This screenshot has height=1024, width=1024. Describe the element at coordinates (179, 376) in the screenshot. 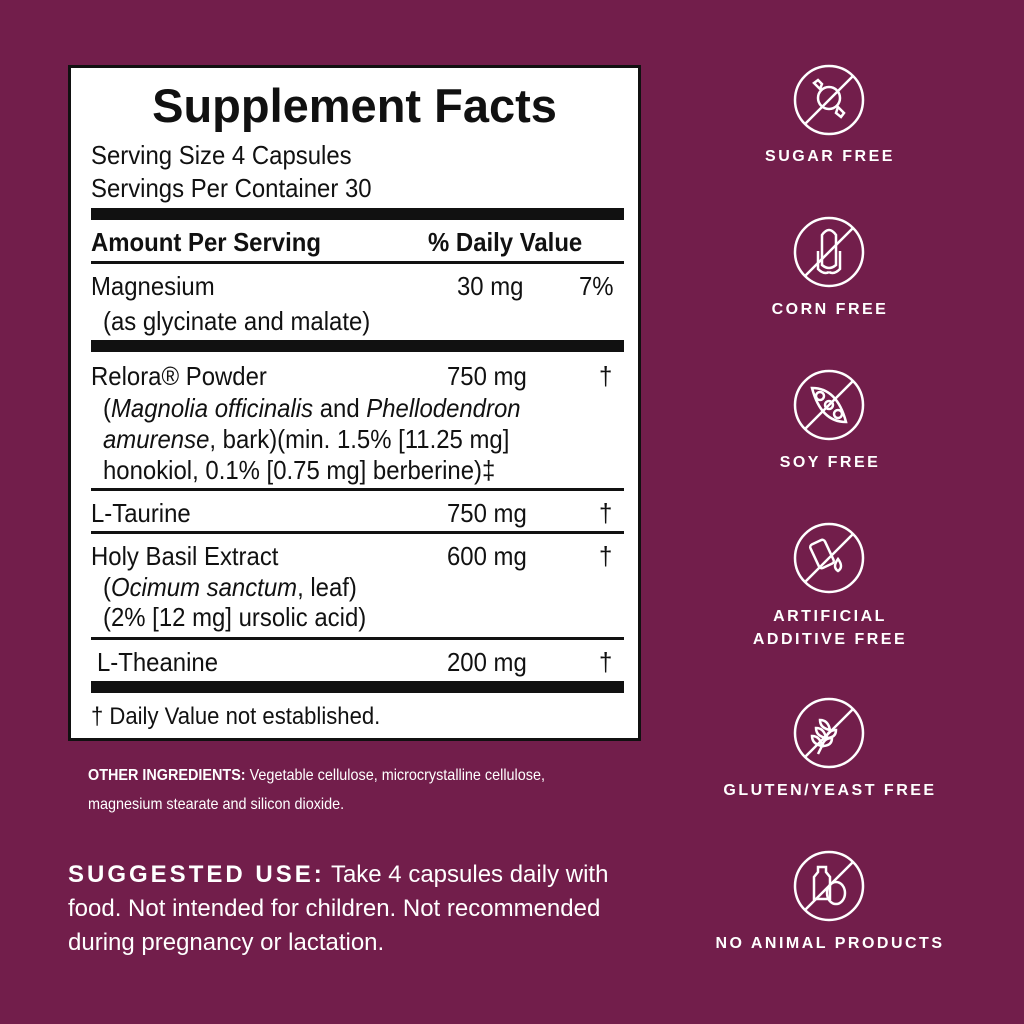

I see `nutrient-name: Relora® Powder` at that location.